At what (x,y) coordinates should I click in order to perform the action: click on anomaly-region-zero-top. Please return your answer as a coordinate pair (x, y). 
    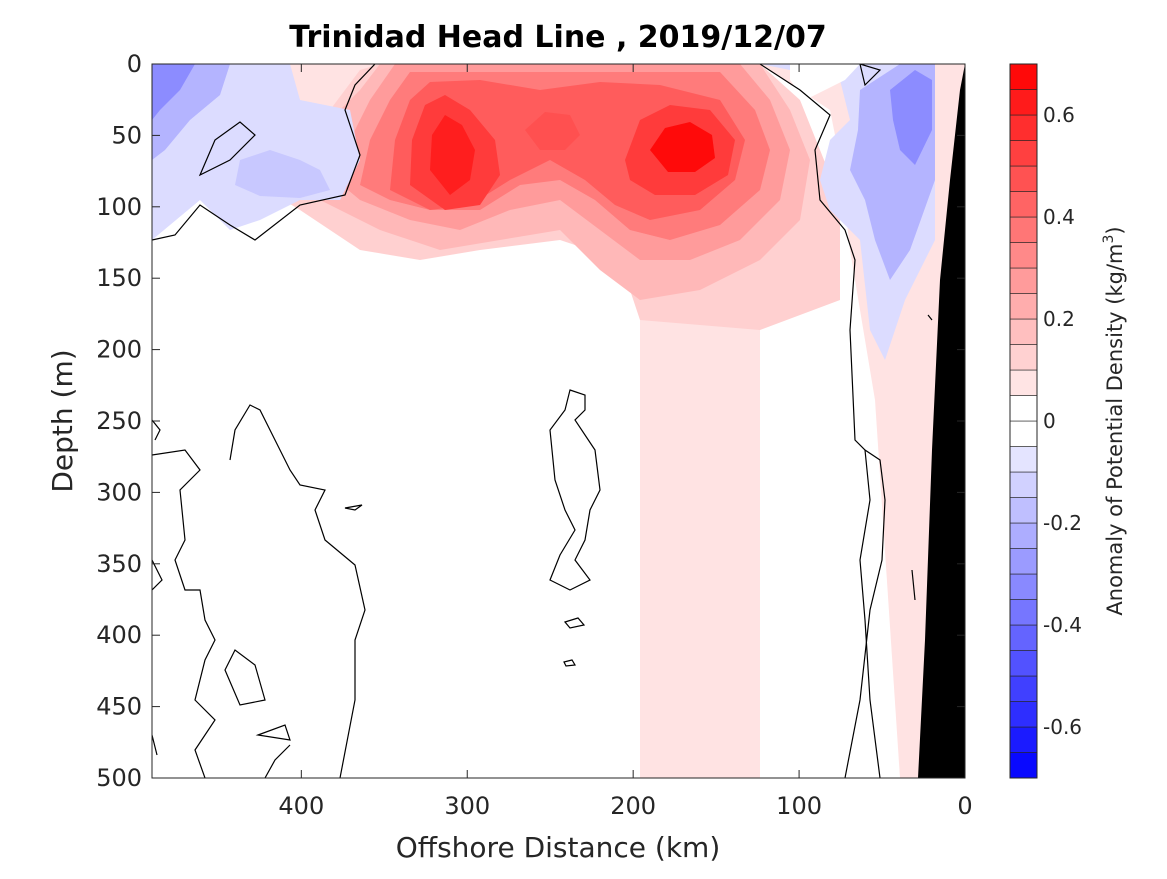
    Looking at the image, I should click on (825, 82).